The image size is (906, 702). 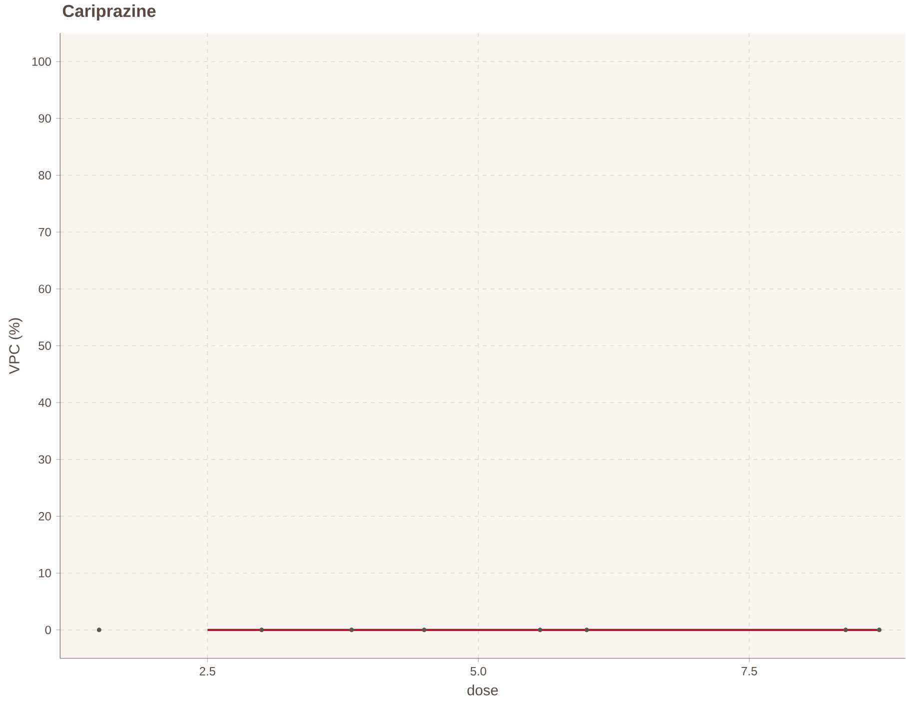 I want to click on y-tick-label: 60, so click(x=44, y=289).